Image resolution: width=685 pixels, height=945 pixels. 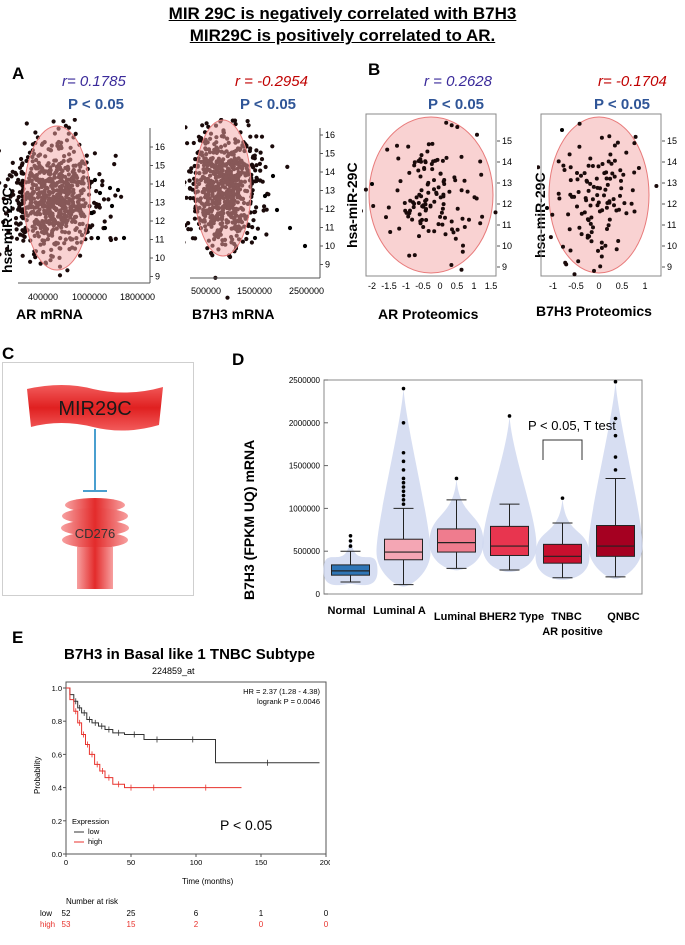 I want to click on panel-e-legend-high: high, so click(x=95, y=841).